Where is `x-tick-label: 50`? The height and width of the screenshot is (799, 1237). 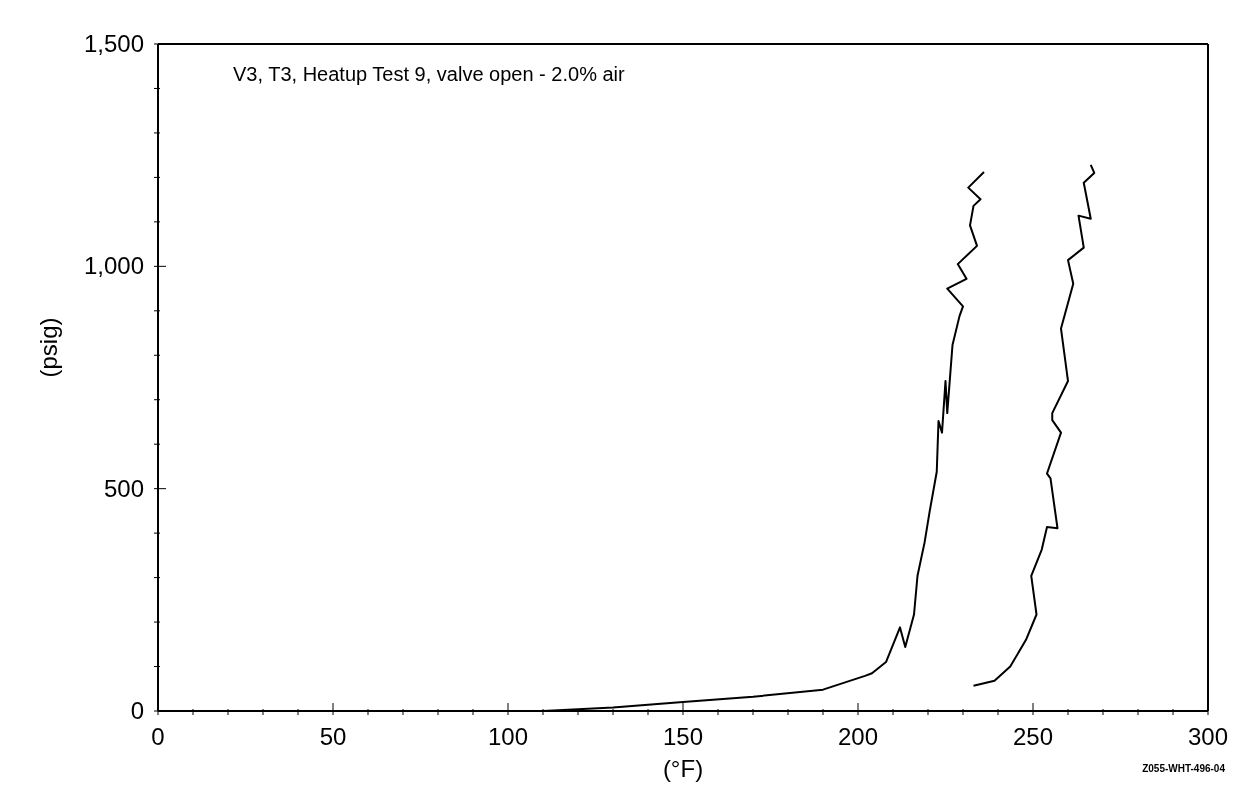 x-tick-label: 50 is located at coordinates (333, 736).